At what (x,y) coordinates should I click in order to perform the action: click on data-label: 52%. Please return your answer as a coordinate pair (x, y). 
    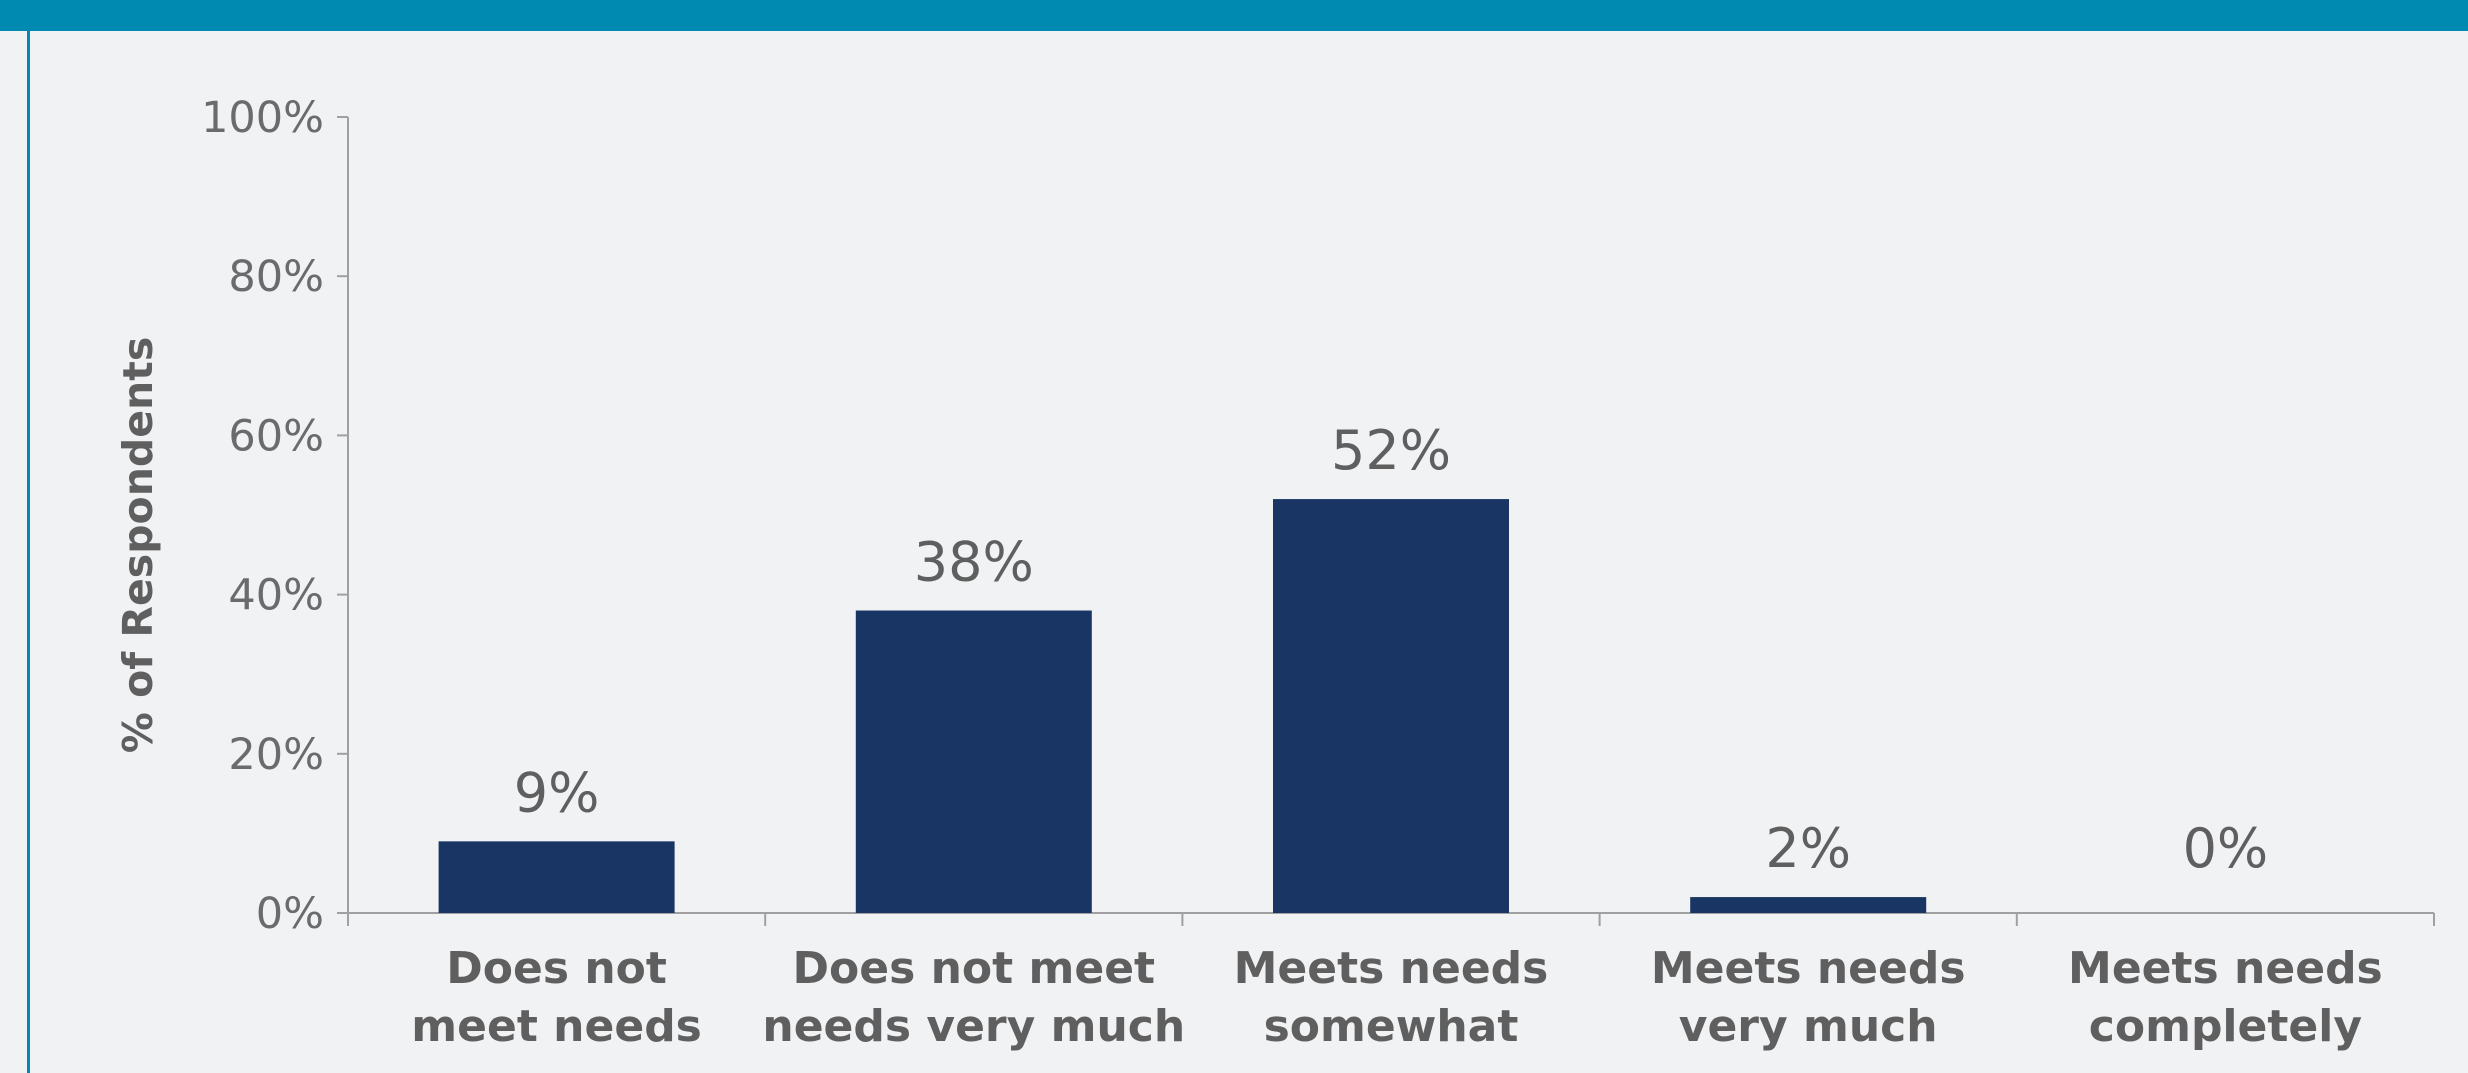
    Looking at the image, I should click on (1391, 450).